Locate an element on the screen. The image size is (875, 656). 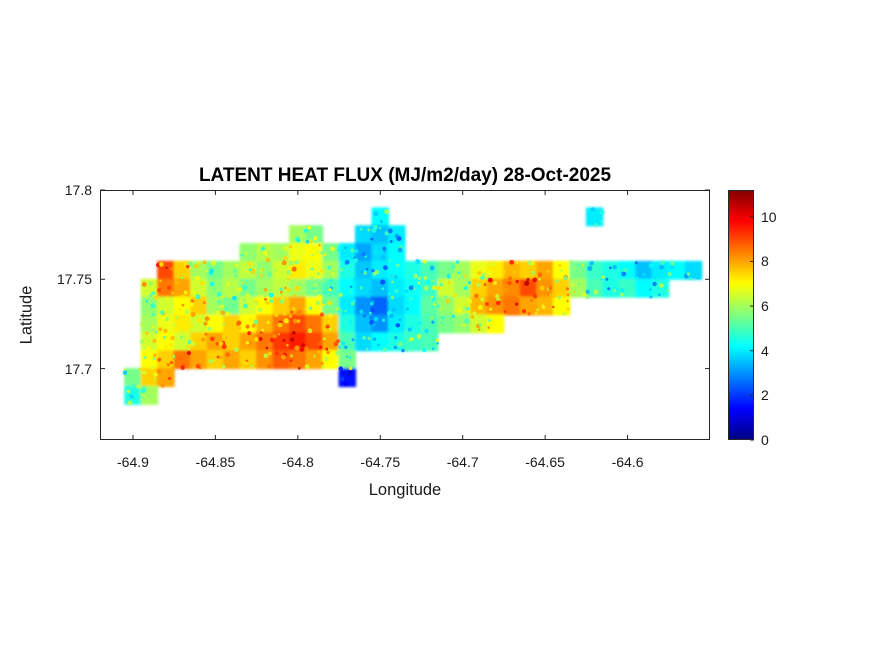
y-axis-label: Latitude is located at coordinates (26, 315).